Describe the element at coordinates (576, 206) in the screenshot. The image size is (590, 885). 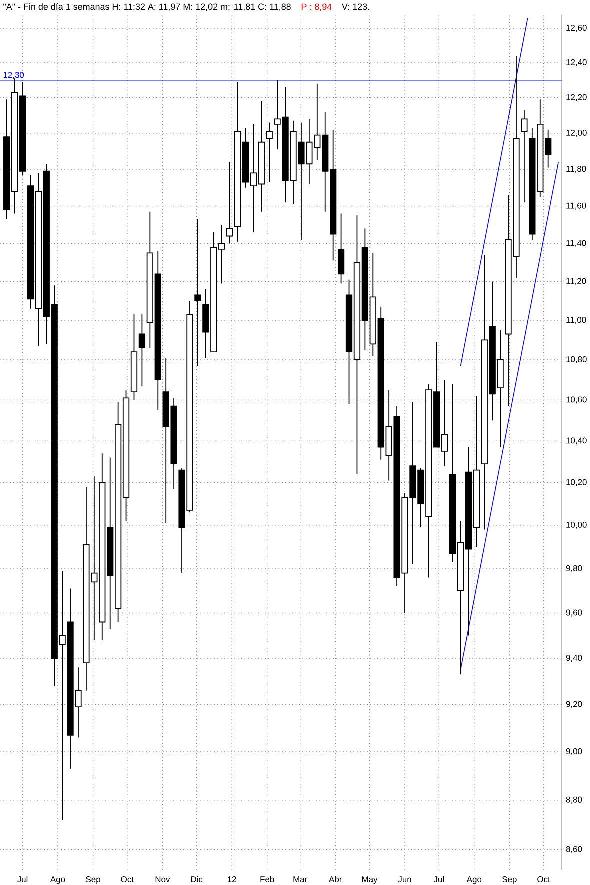
I see `y-tick-label: 11,60` at that location.